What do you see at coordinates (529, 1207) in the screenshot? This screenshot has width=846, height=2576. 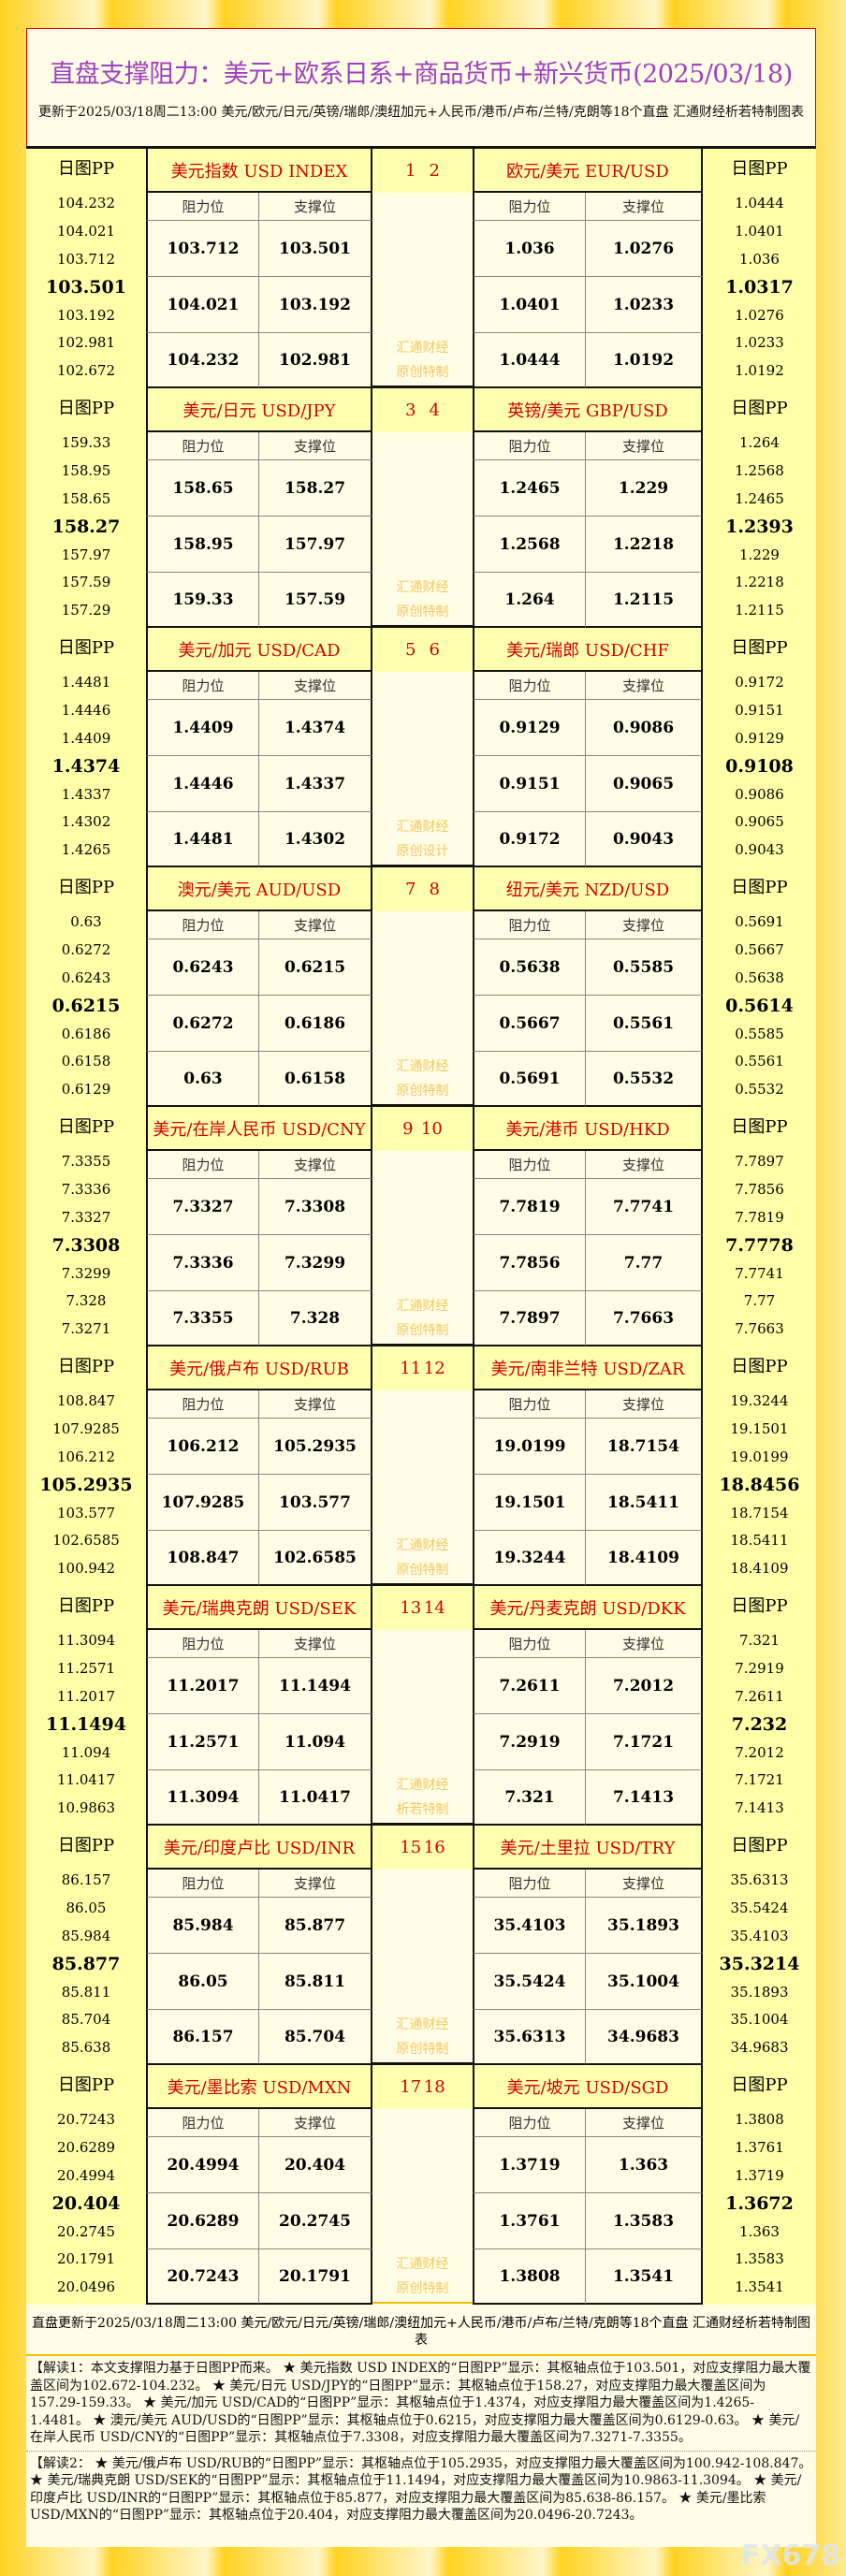 I see `resistance-value: 7.7819` at bounding box center [529, 1207].